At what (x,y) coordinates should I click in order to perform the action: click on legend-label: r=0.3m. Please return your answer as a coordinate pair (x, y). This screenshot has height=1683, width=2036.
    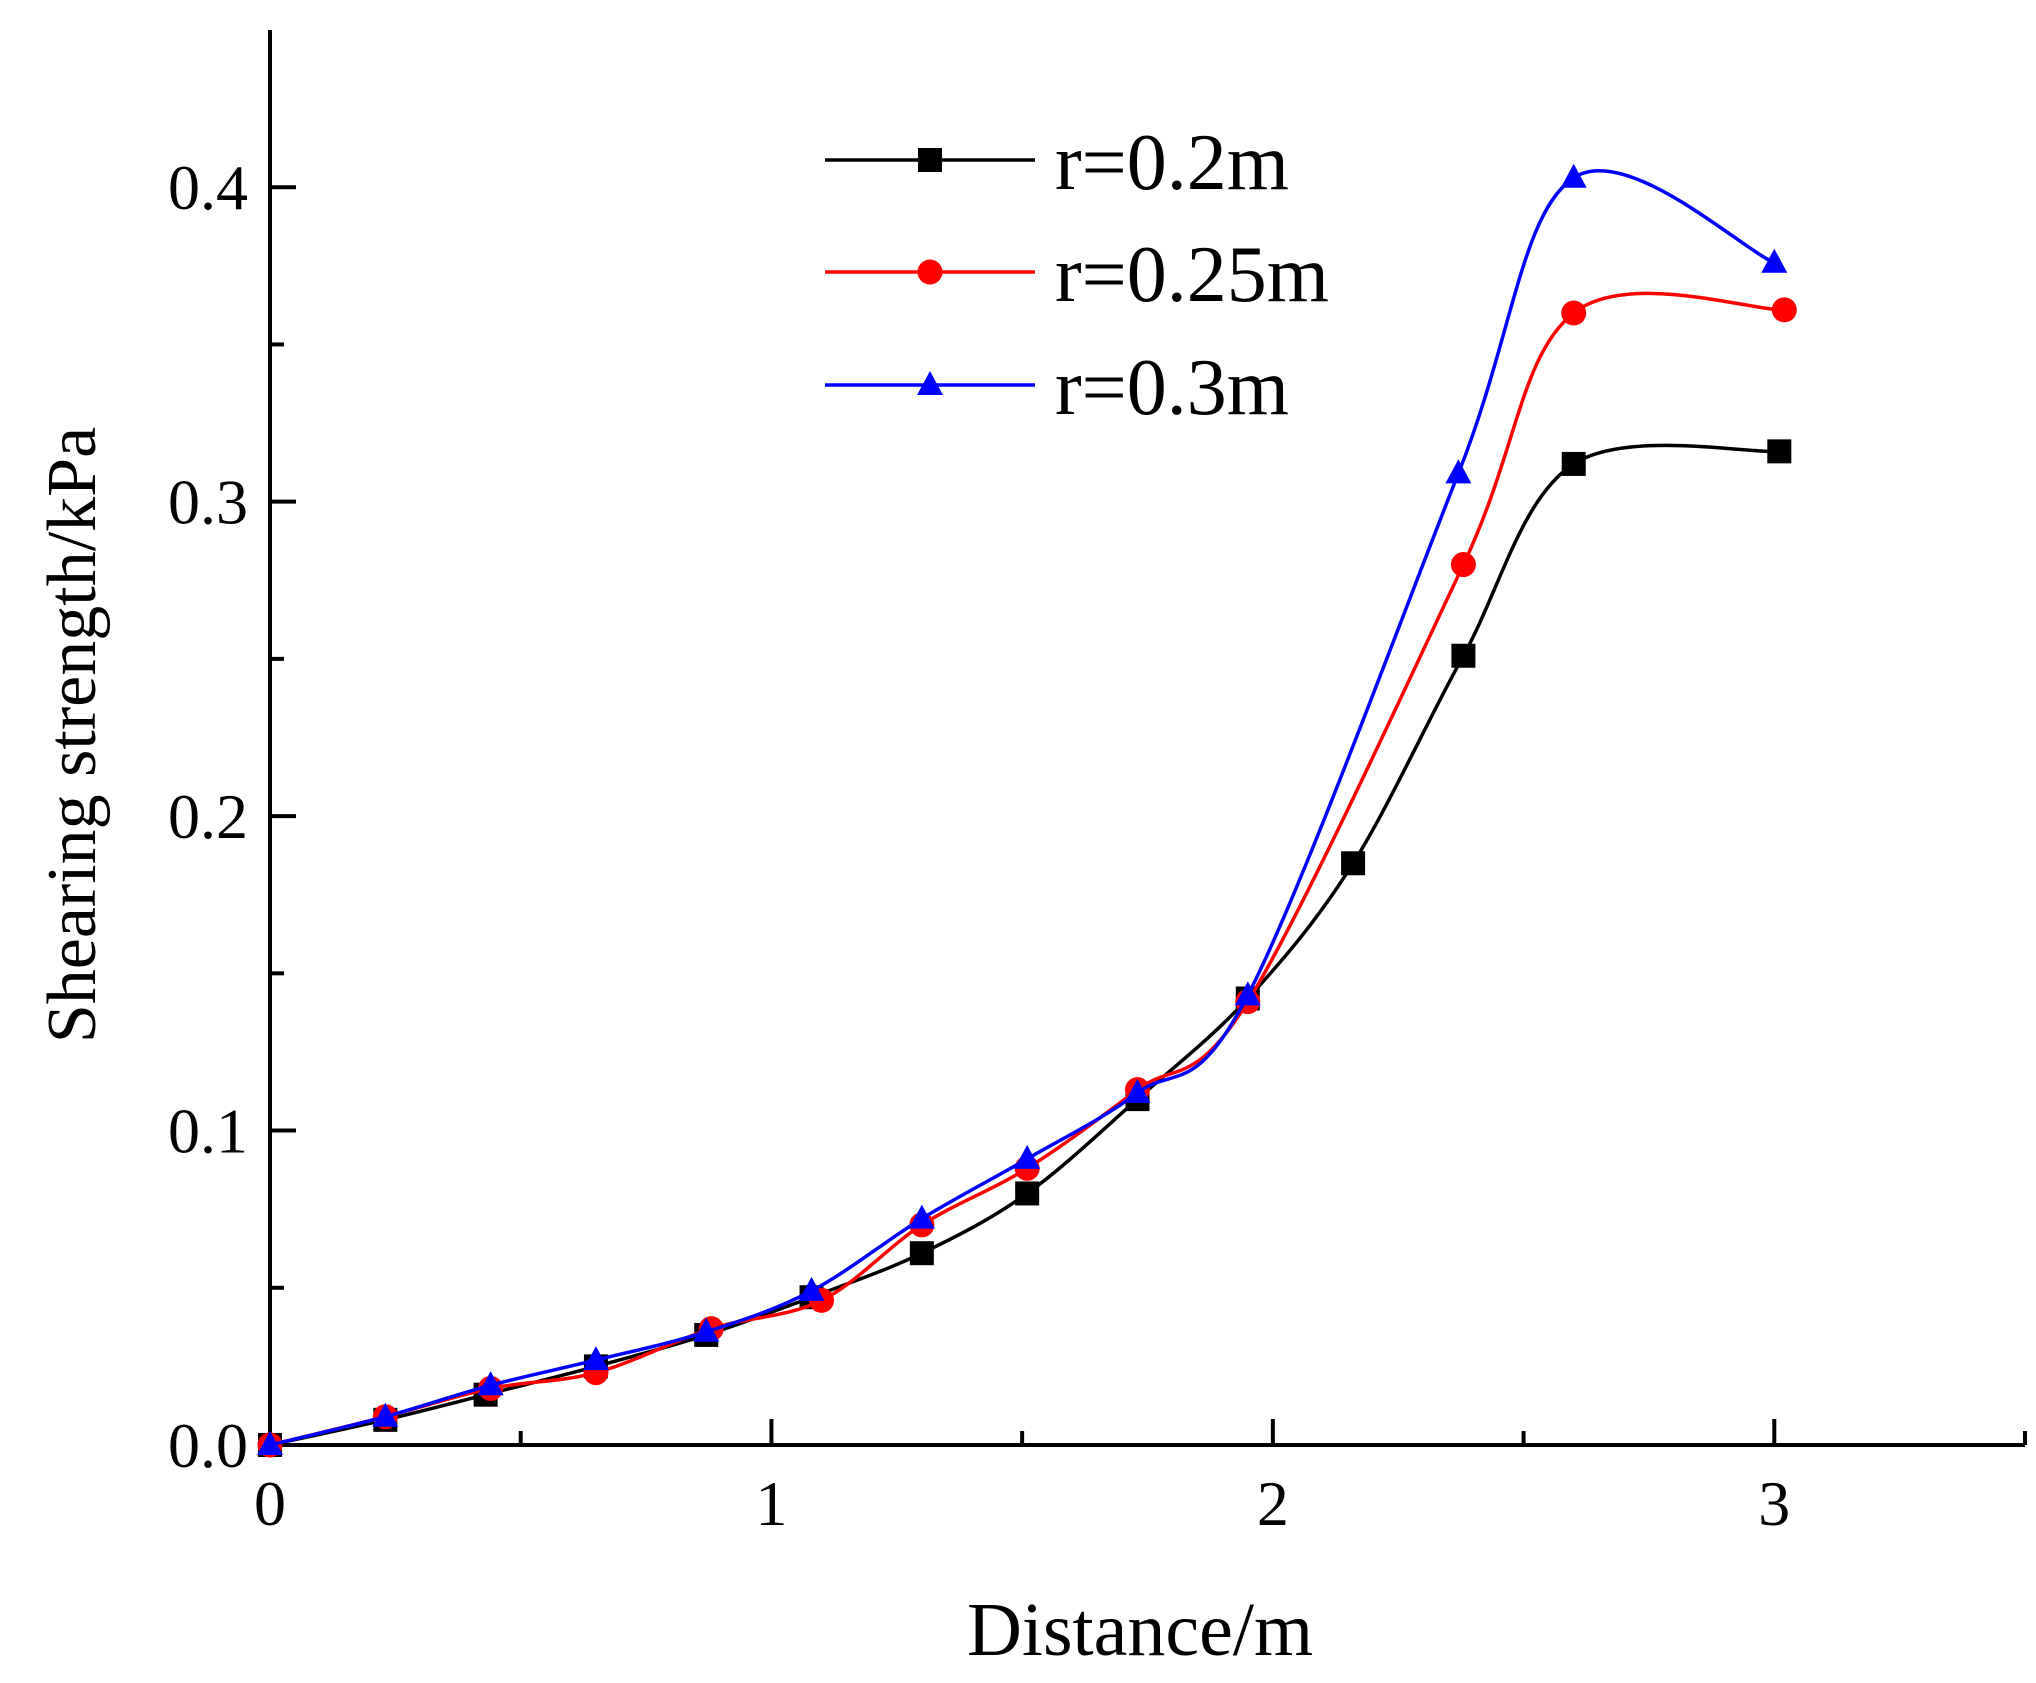
    Looking at the image, I should click on (1172, 388).